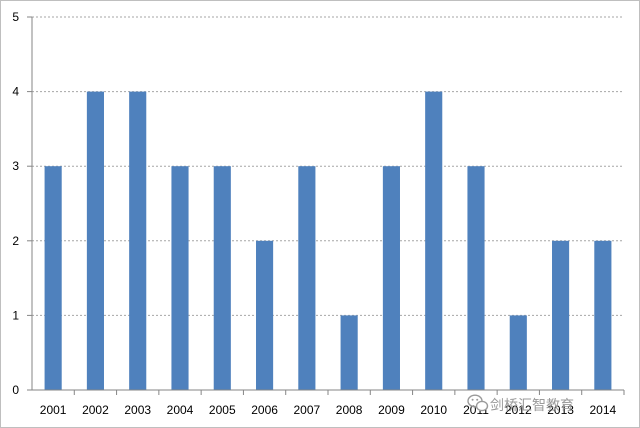 Image resolution: width=640 pixels, height=428 pixels. I want to click on x-tick-label: 2001, so click(53, 410).